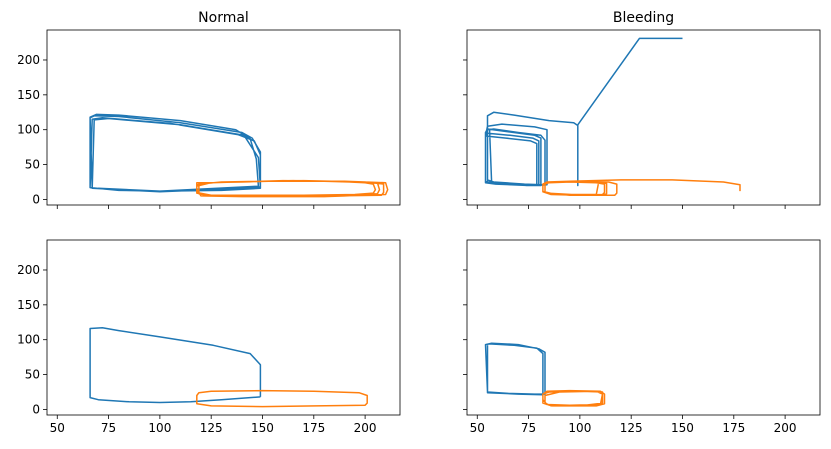 Image resolution: width=831 pixels, height=449 pixels. I want to click on subplot-title: Normal, so click(223, 18).